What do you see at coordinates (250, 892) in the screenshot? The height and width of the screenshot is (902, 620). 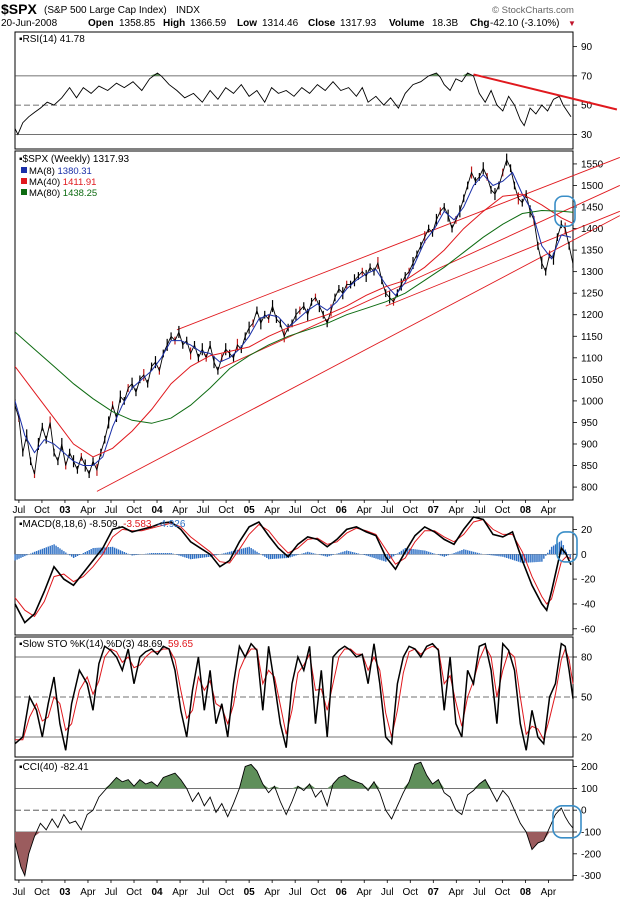 I see `x-tick-label: 05` at bounding box center [250, 892].